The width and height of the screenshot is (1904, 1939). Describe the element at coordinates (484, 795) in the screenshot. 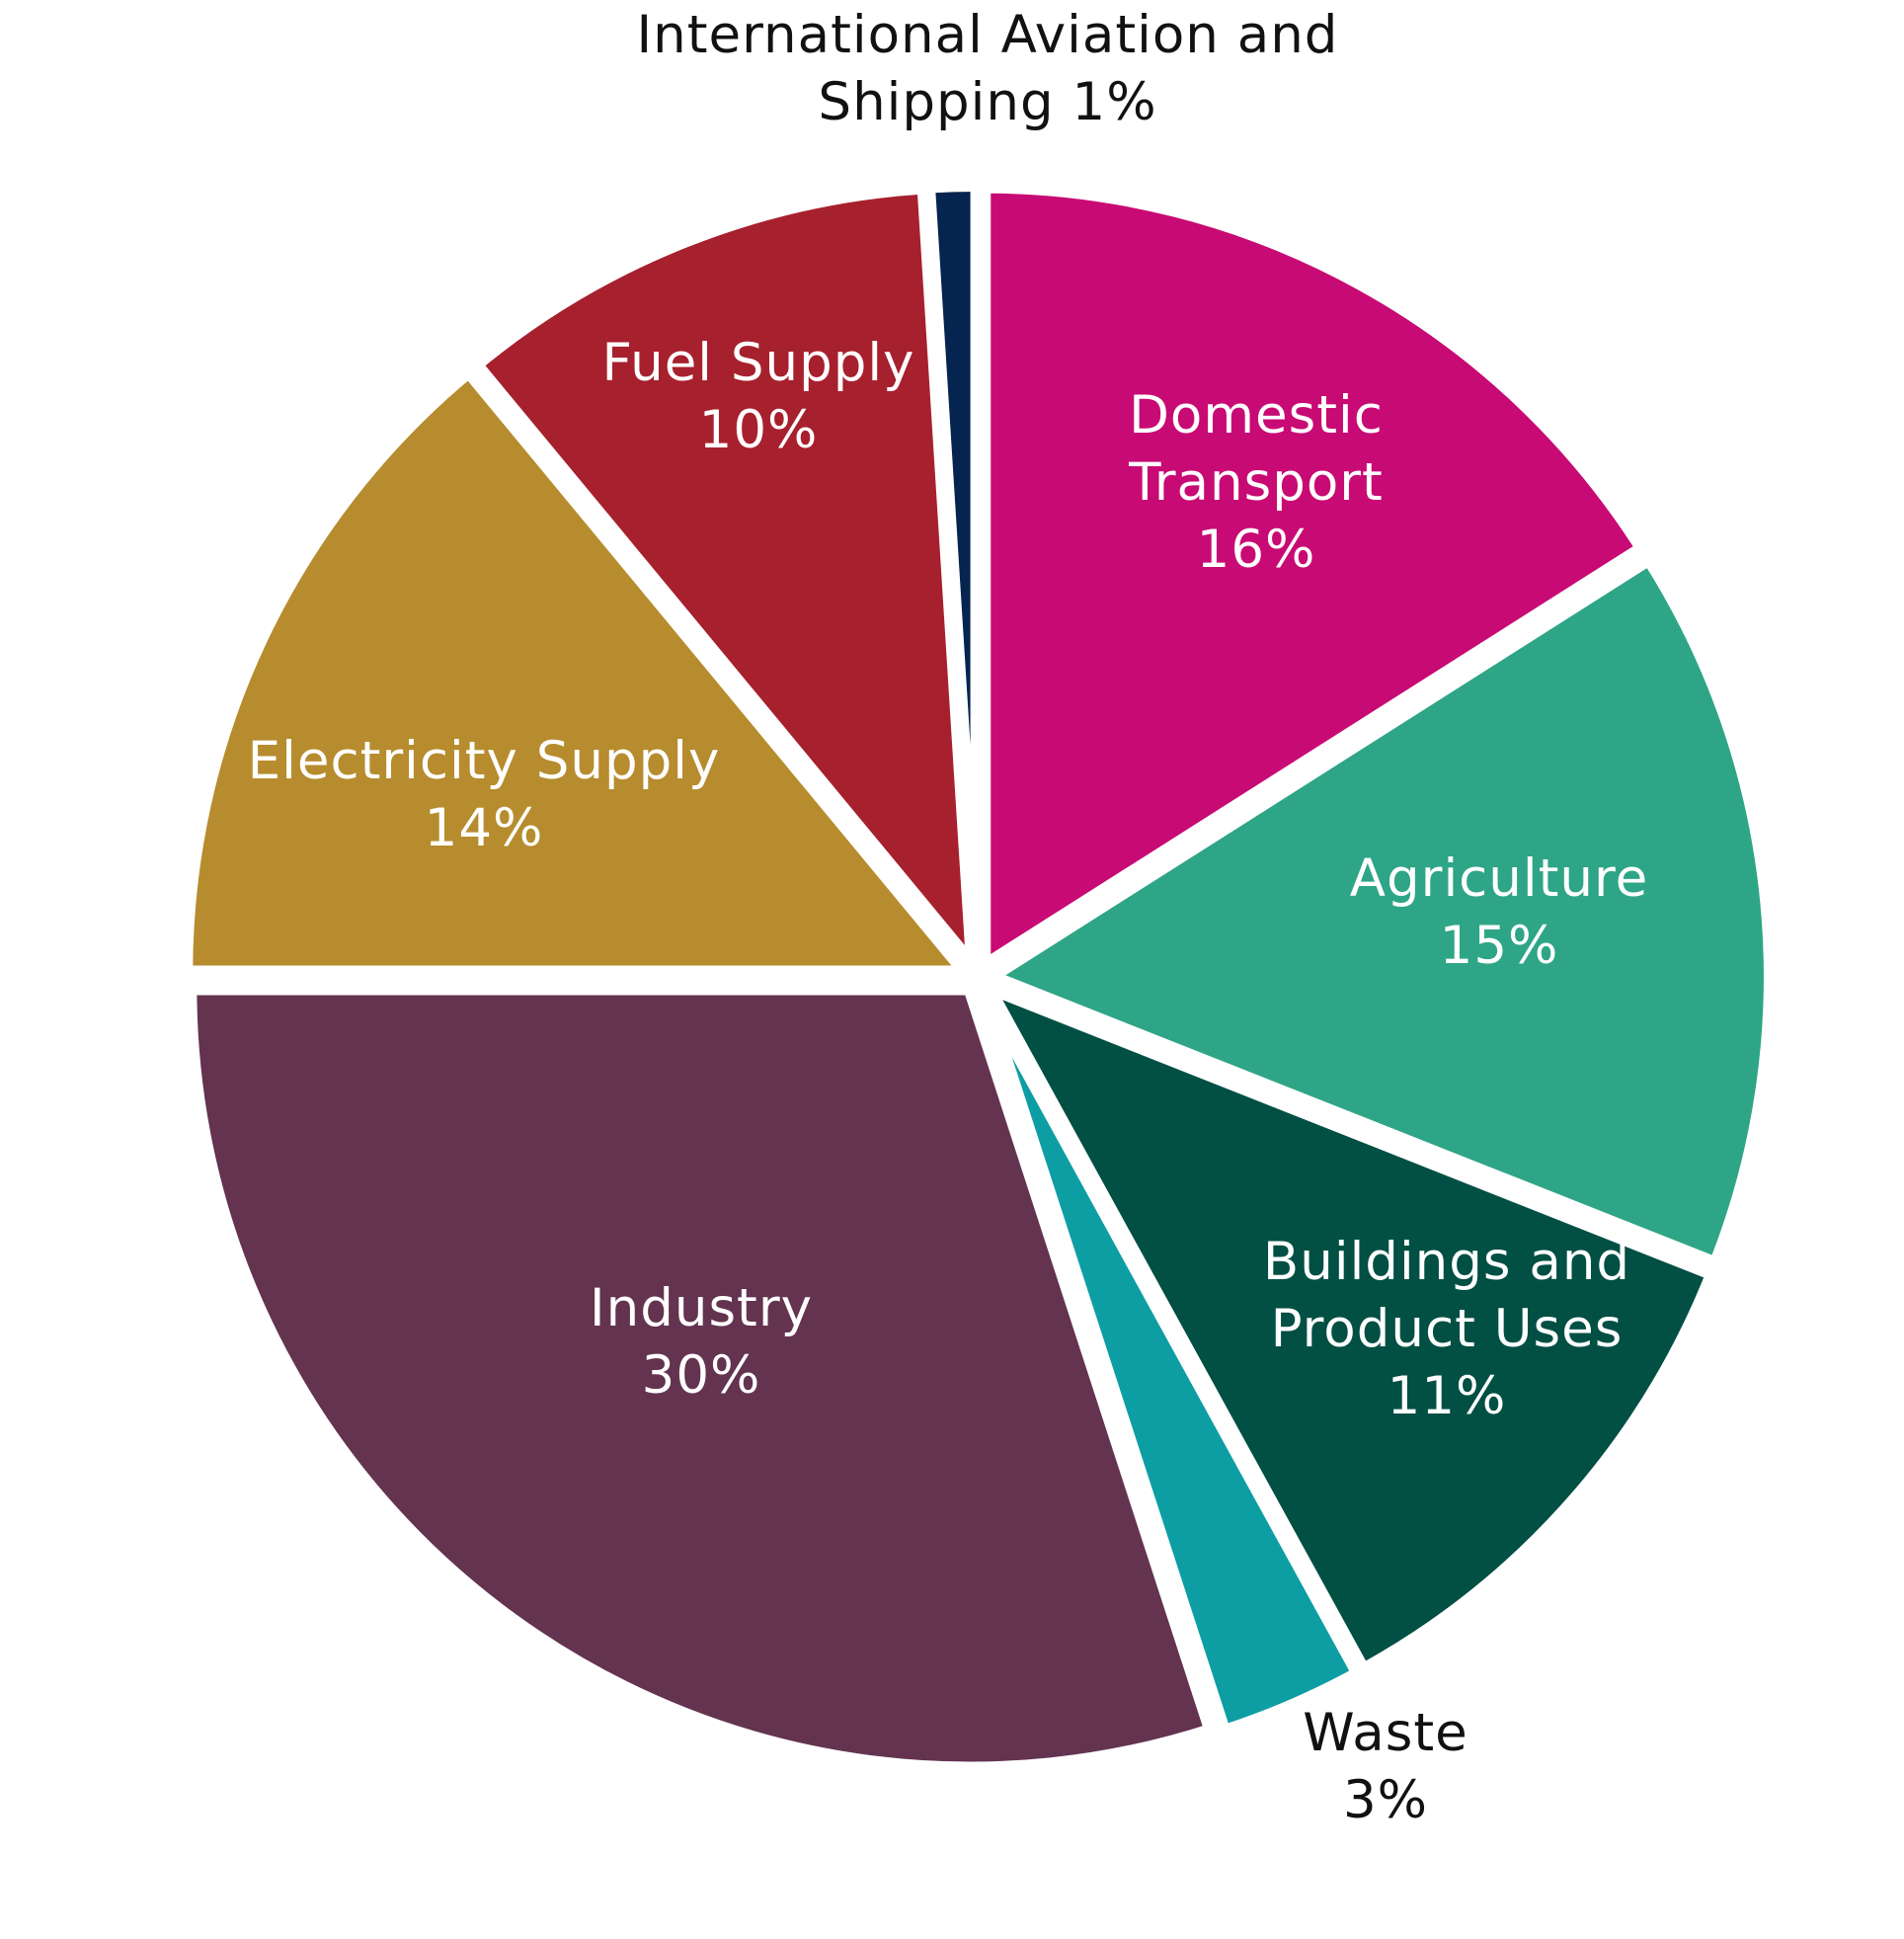

I see `slice-label-electricity-supply: Electricity Supply 14%` at that location.